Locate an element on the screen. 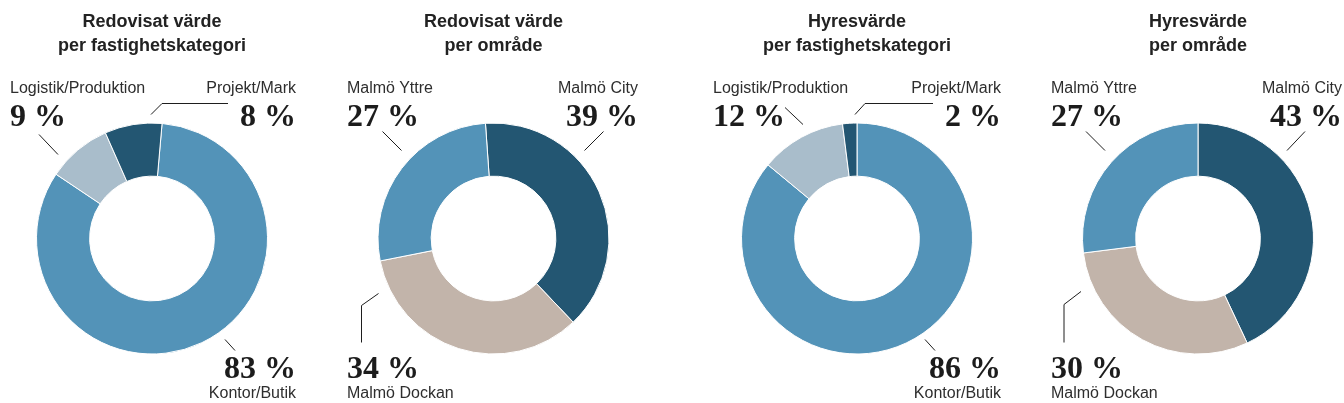  chart-title: Redovisat värde per fastighetskategori is located at coordinates (152, 33).